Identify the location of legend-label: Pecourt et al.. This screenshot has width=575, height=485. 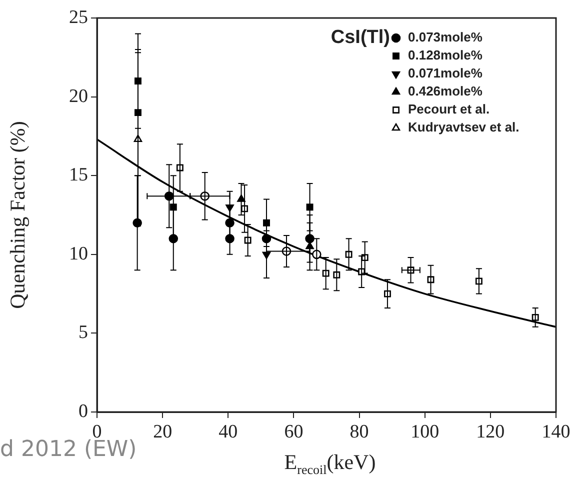
(449, 109).